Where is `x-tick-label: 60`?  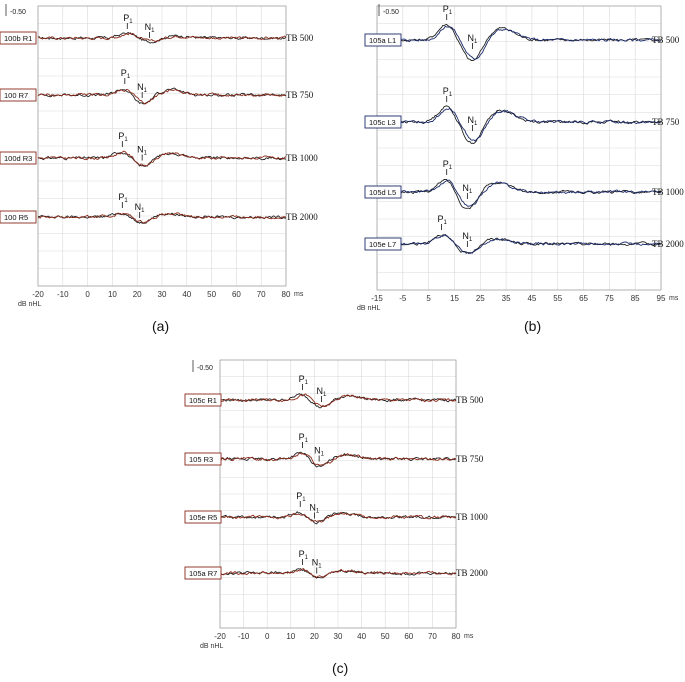 x-tick-label: 60 is located at coordinates (236, 294).